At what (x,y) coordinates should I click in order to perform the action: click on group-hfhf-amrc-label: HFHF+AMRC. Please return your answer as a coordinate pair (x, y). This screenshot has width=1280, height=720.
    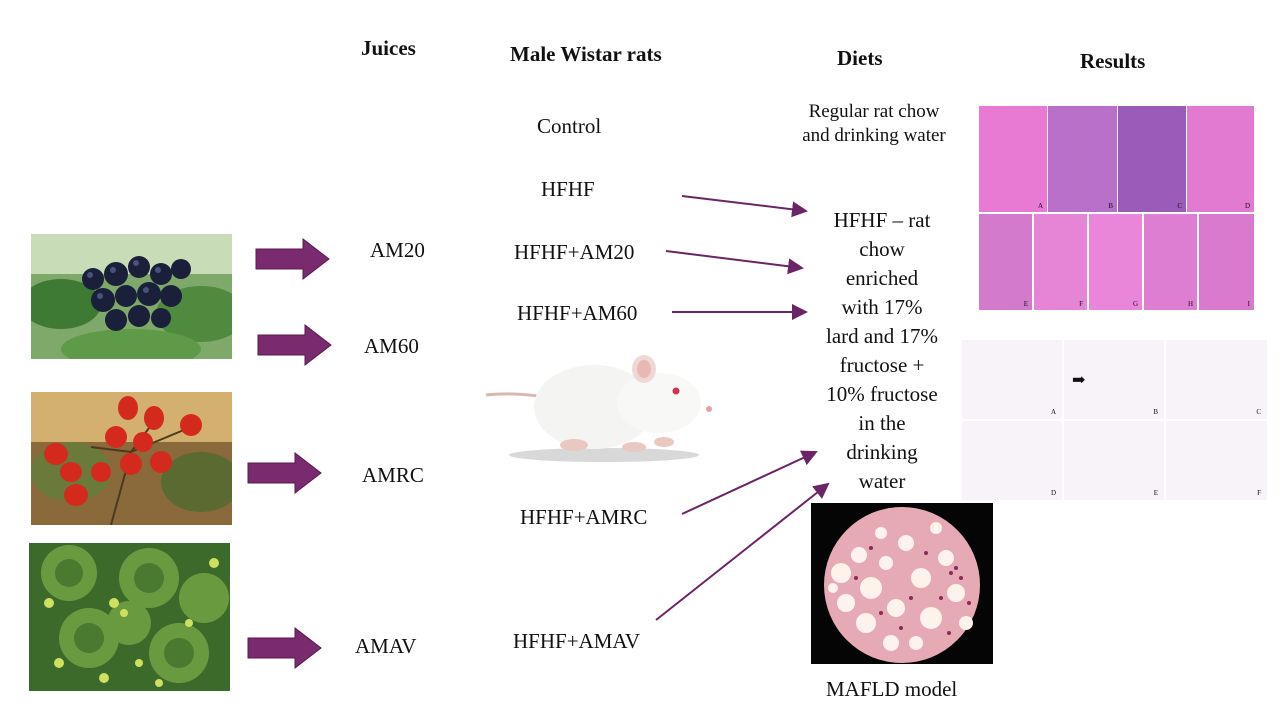
    Looking at the image, I should click on (584, 517).